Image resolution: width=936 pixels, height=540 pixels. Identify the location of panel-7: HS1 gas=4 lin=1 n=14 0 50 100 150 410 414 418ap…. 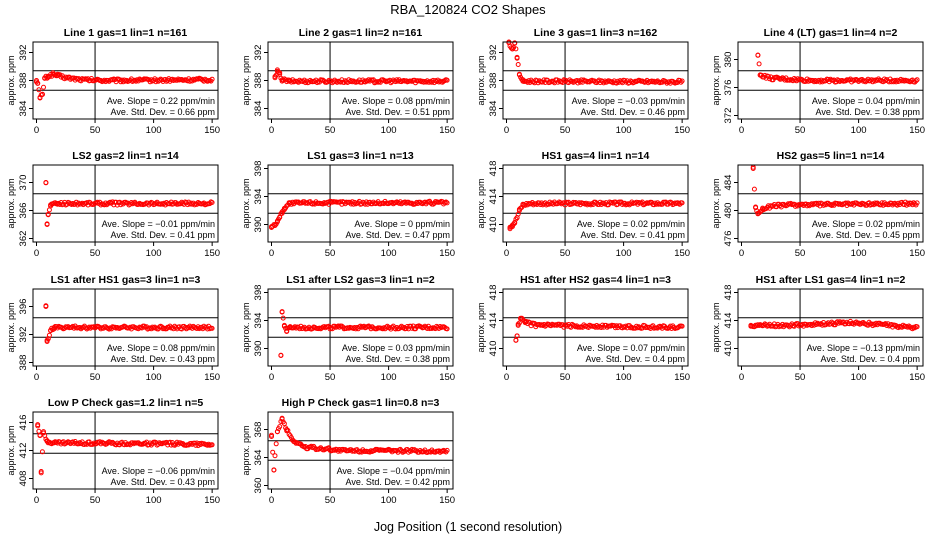
(583, 204).